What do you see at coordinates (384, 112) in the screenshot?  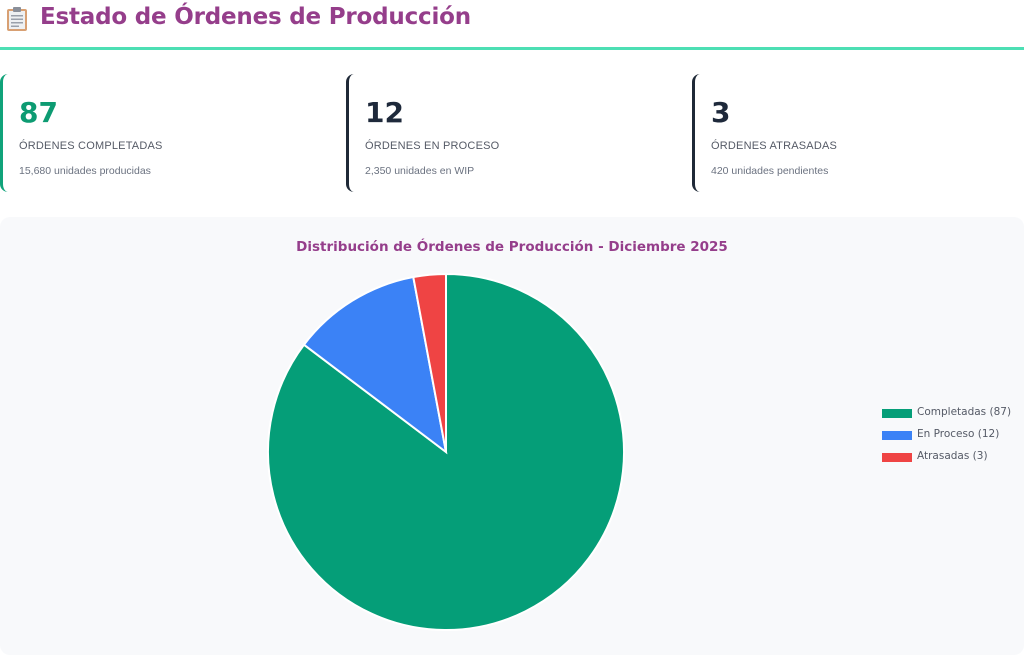 I see `card-value: 12` at bounding box center [384, 112].